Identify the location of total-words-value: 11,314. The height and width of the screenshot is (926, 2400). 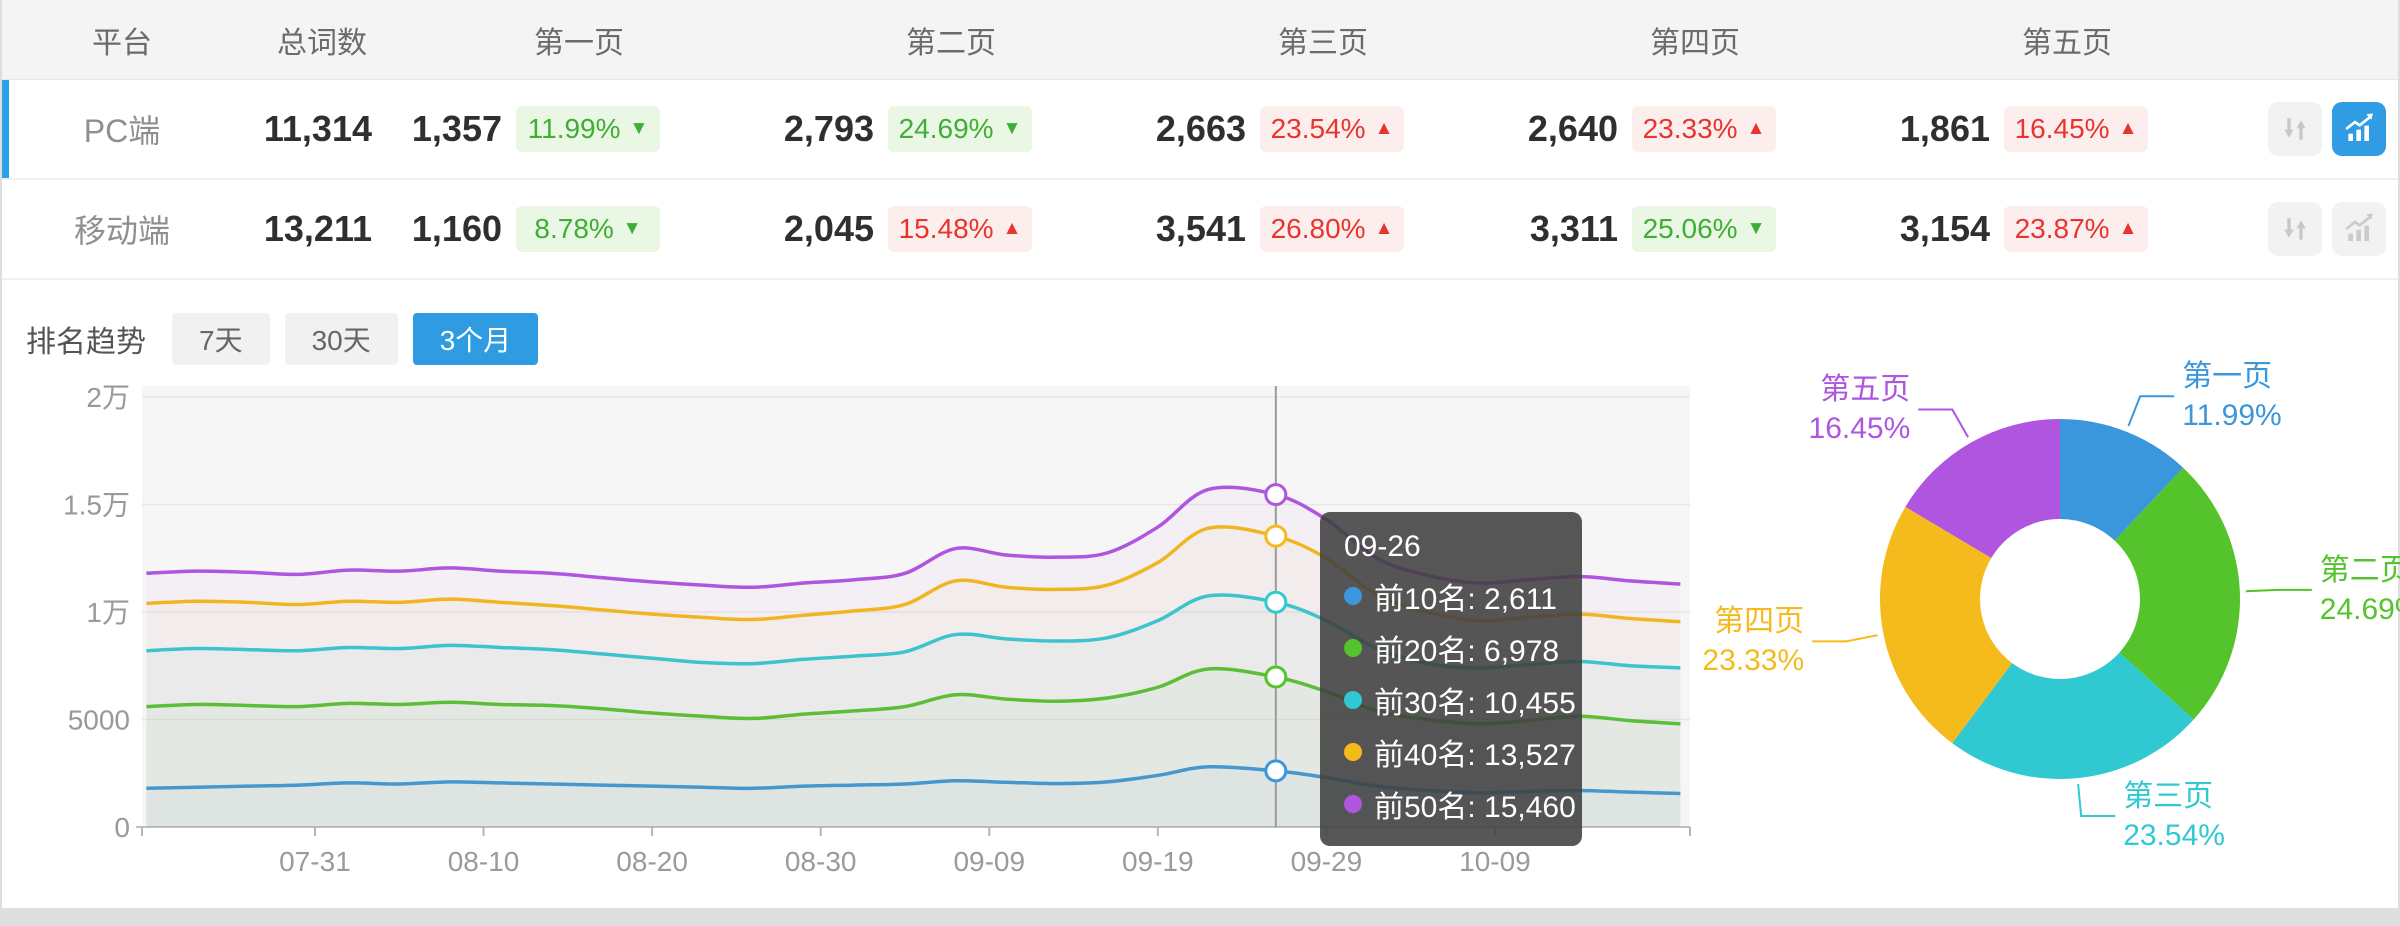
(317, 128).